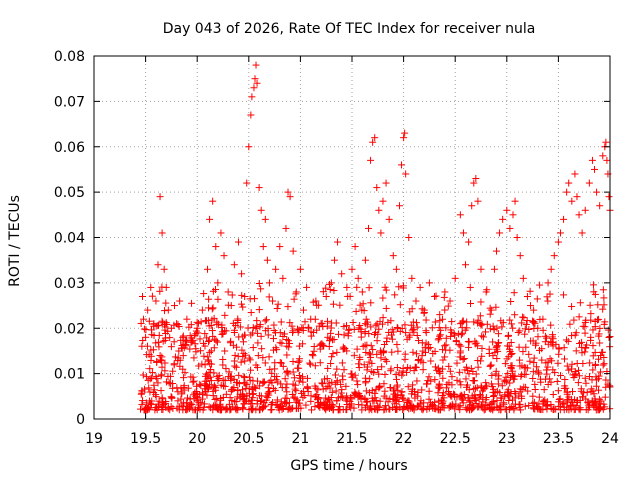 Image resolution: width=640 pixels, height=480 pixels. I want to click on x-tick-label: 19, so click(94, 439).